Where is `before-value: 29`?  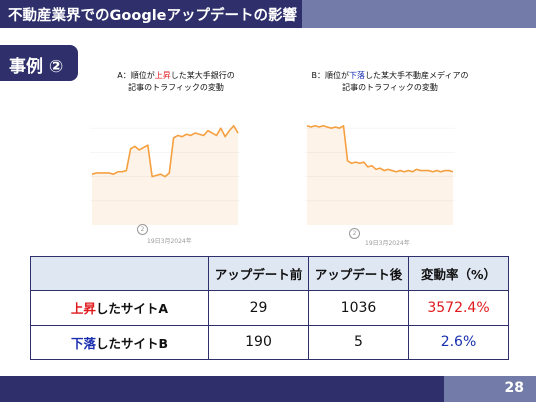
before-value: 29 is located at coordinates (258, 308).